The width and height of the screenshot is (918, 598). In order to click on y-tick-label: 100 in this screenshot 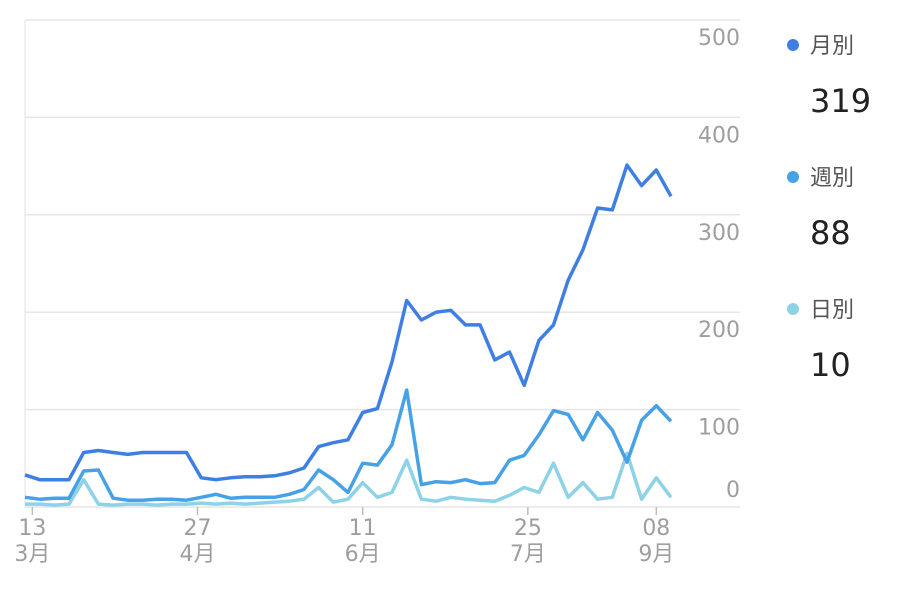, I will do `click(719, 428)`.